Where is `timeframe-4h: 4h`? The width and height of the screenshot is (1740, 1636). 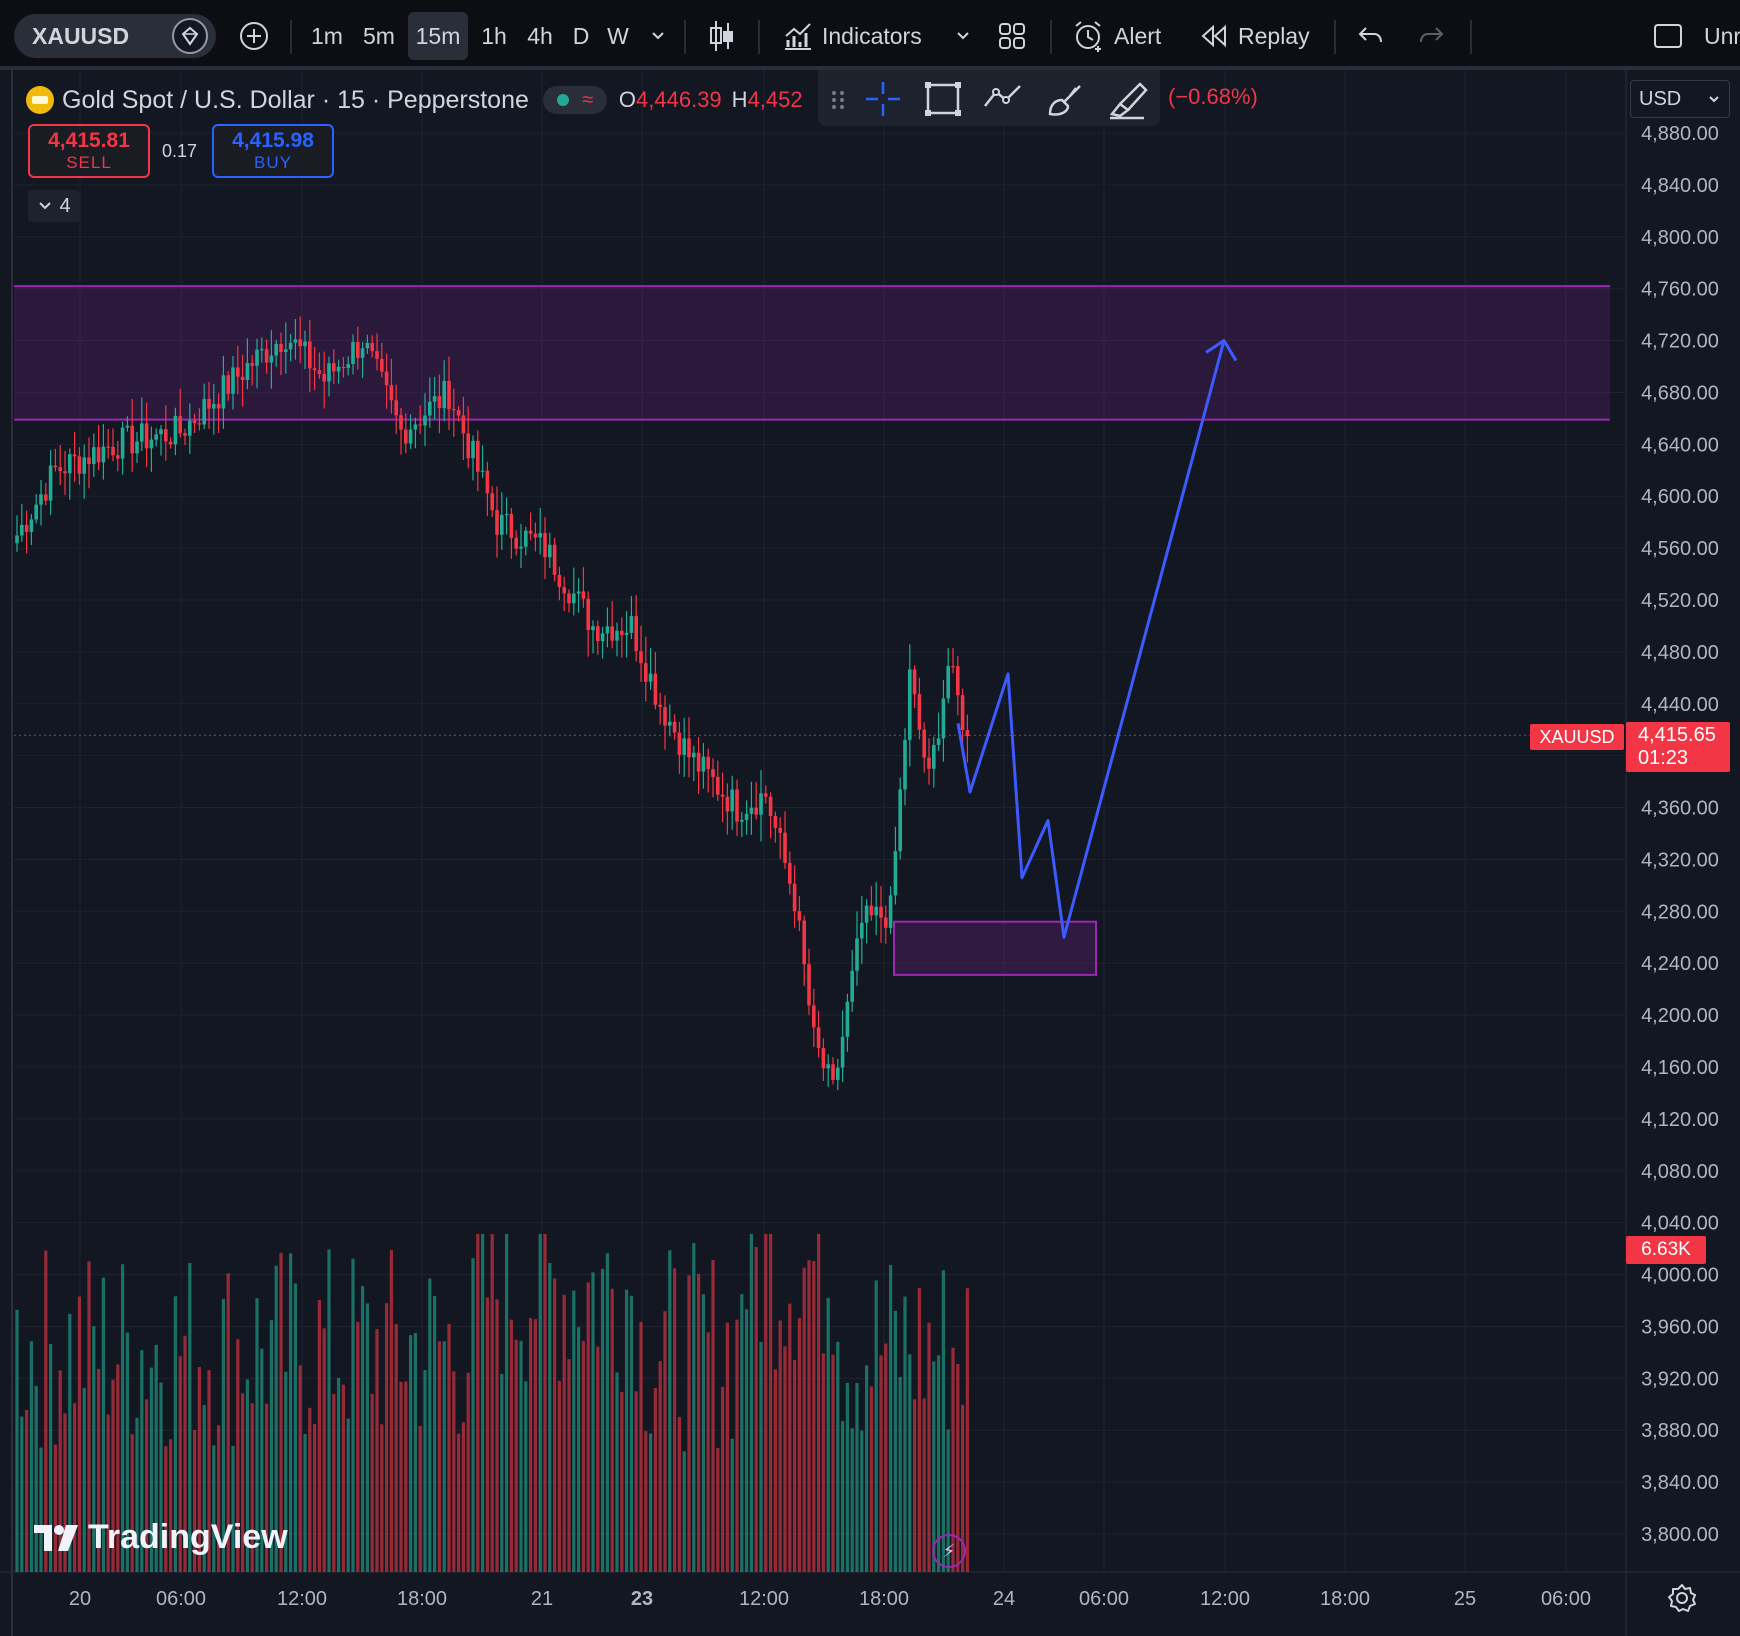 timeframe-4h: 4h is located at coordinates (540, 35).